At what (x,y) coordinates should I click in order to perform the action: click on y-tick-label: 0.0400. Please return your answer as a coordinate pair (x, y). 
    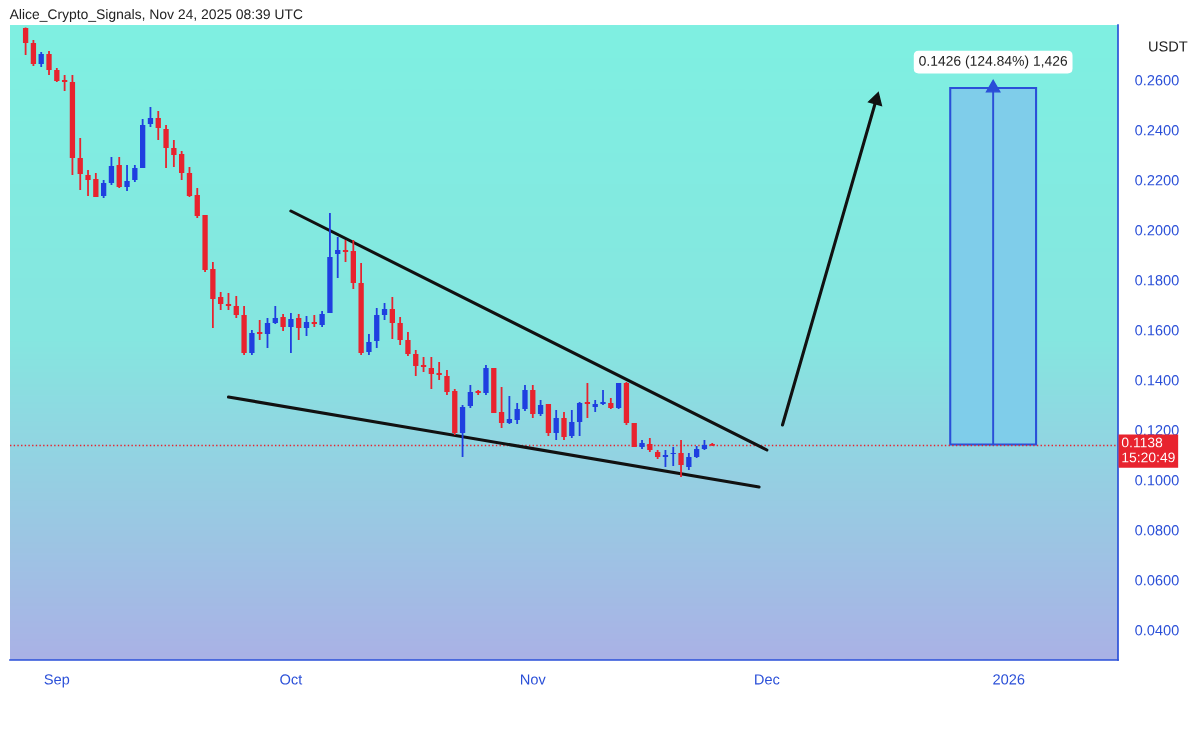
    Looking at the image, I should click on (1157, 630).